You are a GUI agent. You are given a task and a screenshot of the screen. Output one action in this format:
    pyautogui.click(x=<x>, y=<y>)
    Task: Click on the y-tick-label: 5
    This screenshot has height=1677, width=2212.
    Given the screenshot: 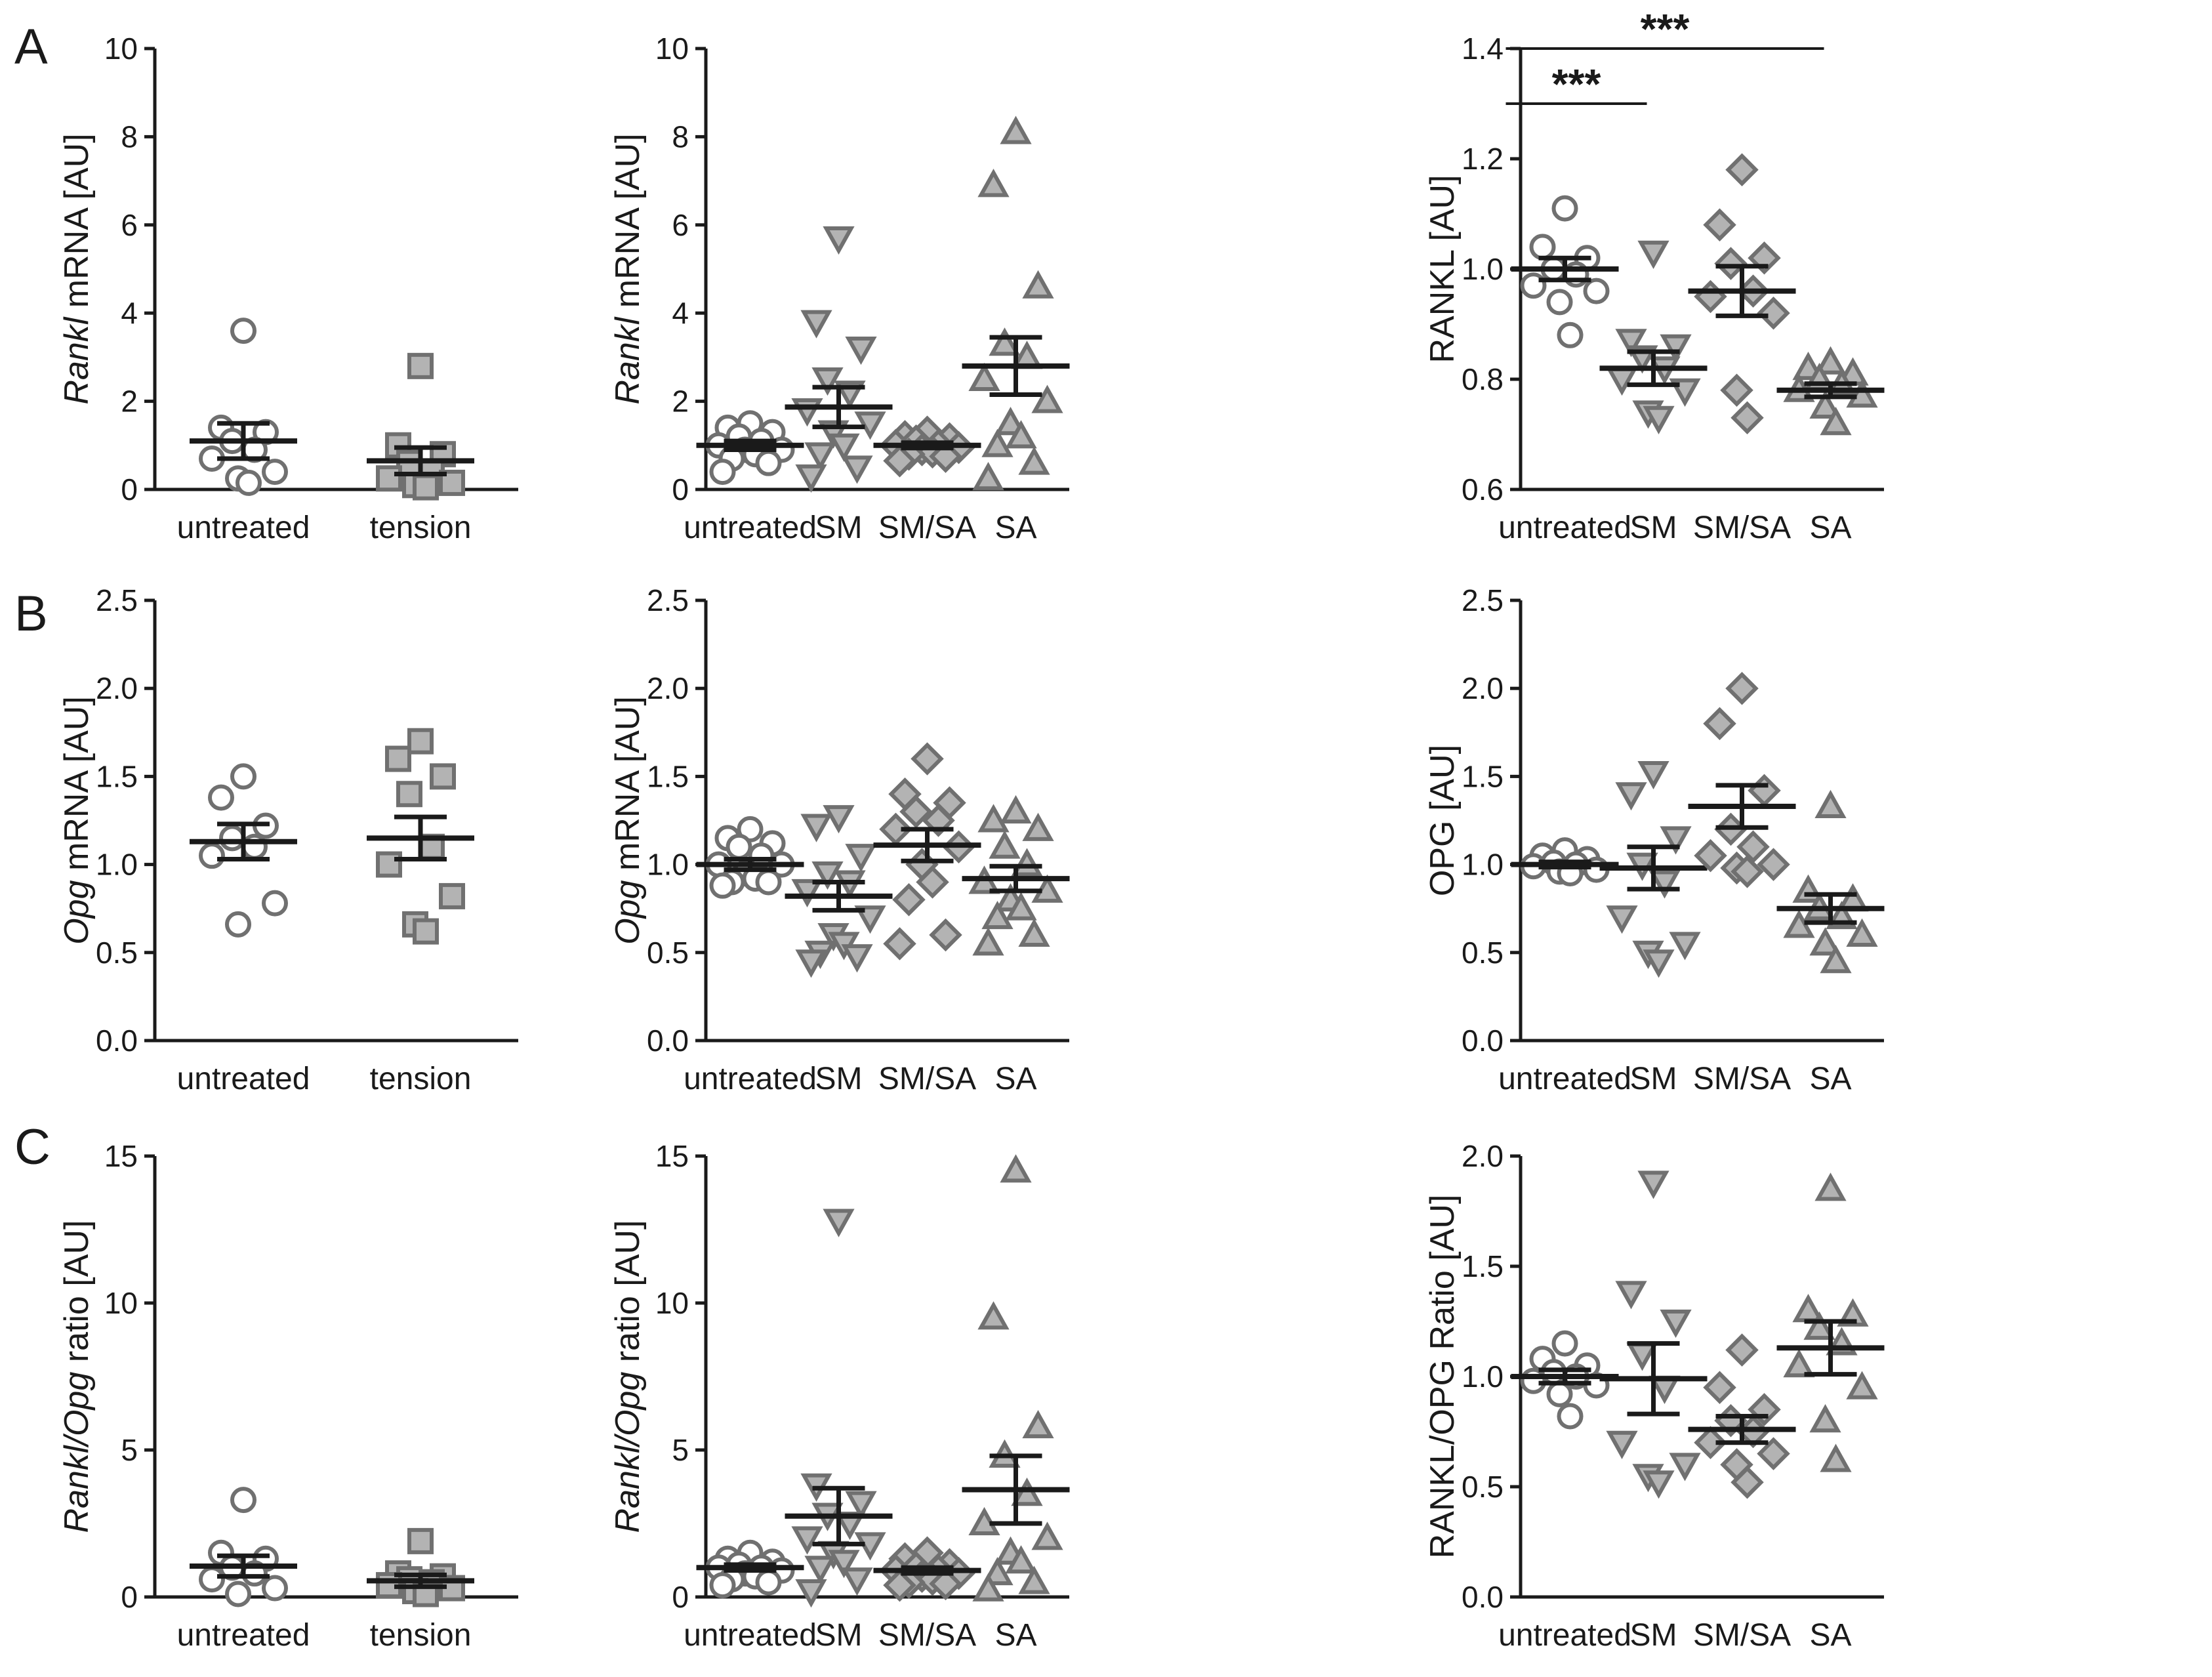 What is the action you would take?
    pyautogui.click(x=129, y=1450)
    